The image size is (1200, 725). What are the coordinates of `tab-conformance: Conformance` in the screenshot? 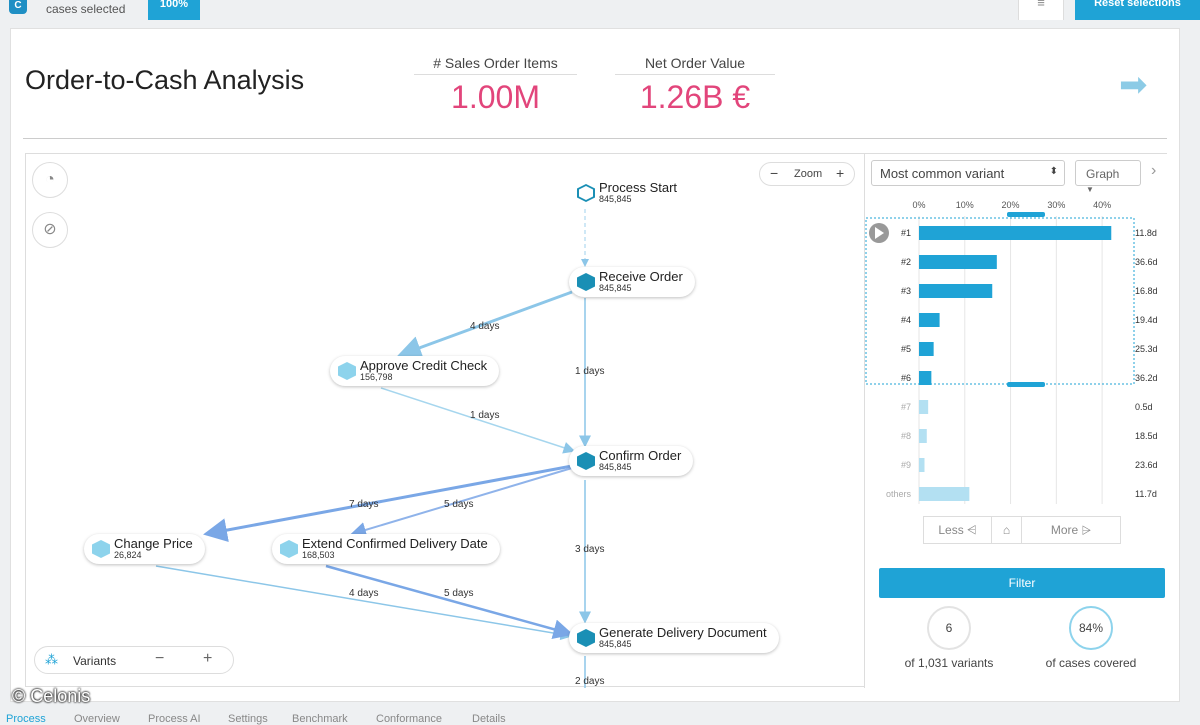 It's located at (409, 719).